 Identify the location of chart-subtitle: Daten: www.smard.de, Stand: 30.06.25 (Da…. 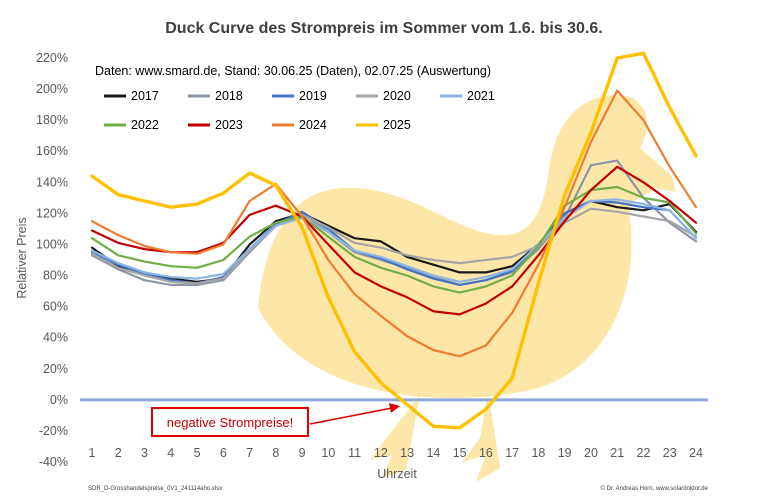
(293, 71).